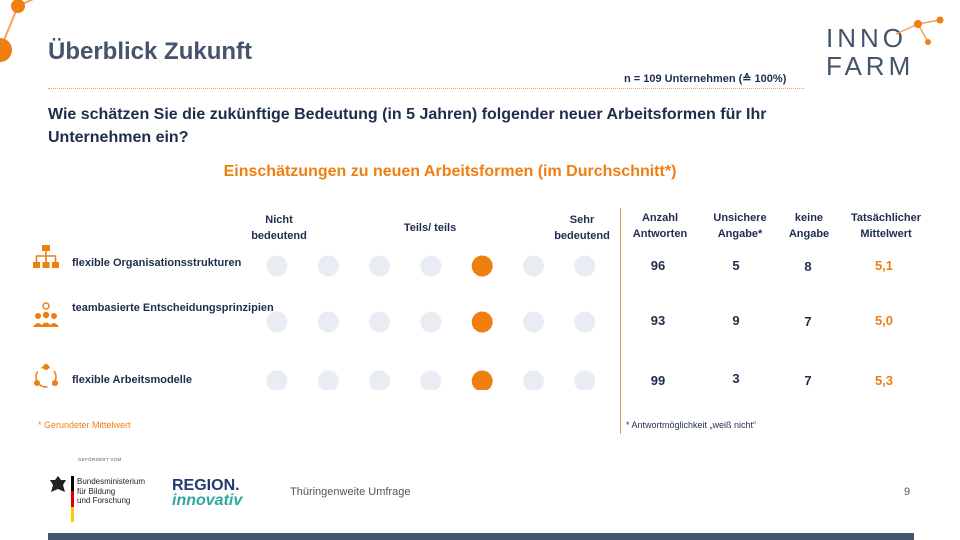 The height and width of the screenshot is (540, 960). What do you see at coordinates (884, 320) in the screenshot?
I see `row-team-mean: 5,0` at bounding box center [884, 320].